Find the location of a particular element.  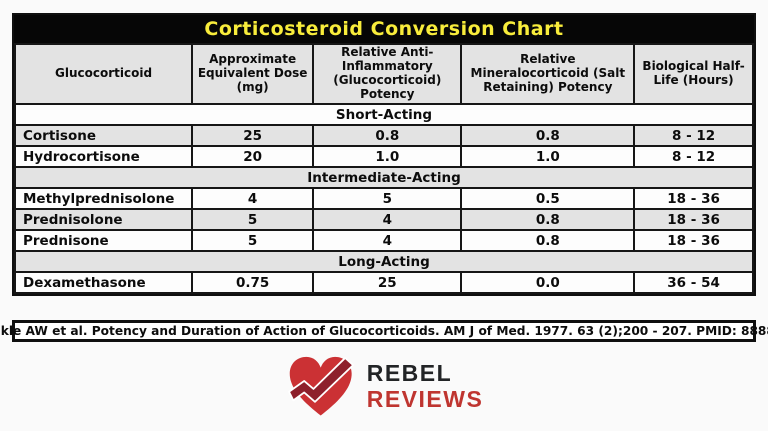

rebel-reviews-logo: REBEL REVIEWS is located at coordinates (384, 386).